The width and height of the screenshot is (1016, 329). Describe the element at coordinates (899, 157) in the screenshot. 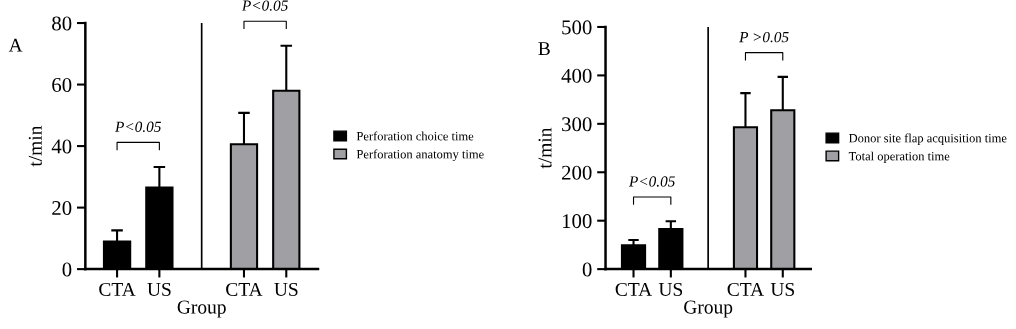

I see `legend-label: Total operation time` at that location.